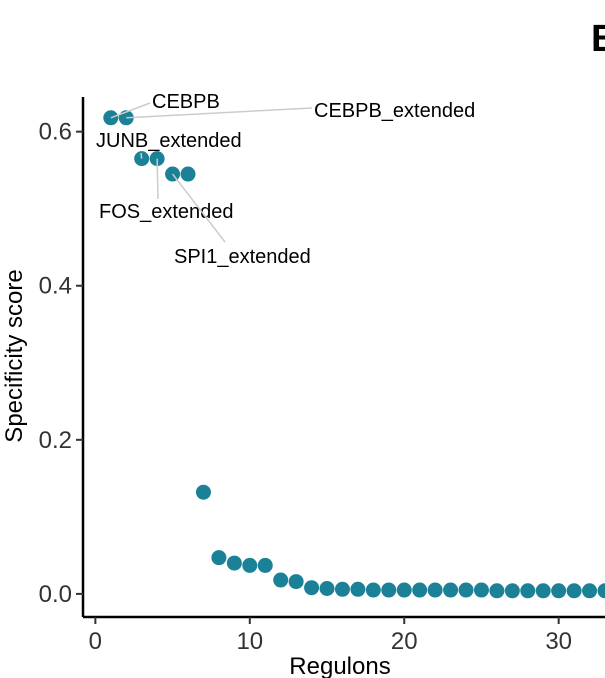  I want to click on x-axis-ticks: 0 10 20 30, so click(330, 636).